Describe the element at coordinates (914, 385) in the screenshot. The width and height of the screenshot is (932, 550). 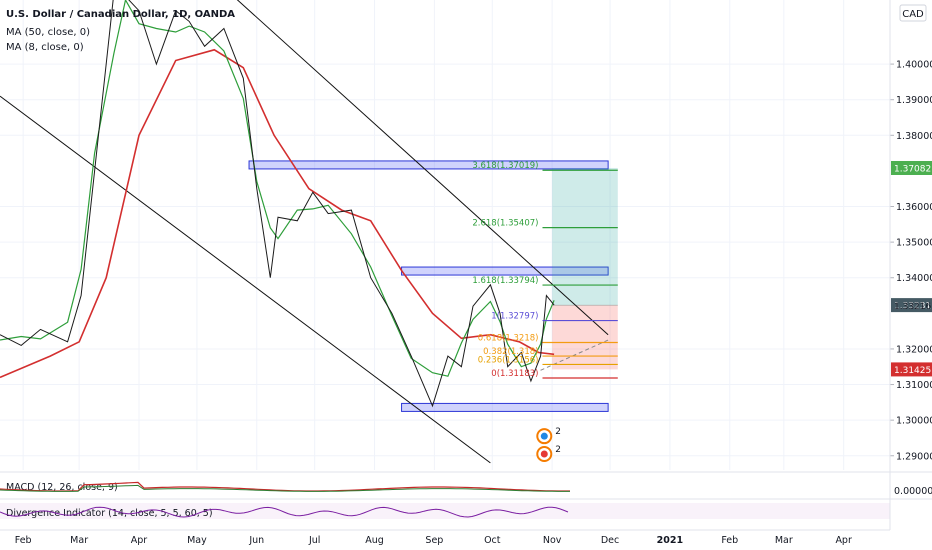
I see `y-tick-label: 1.31000` at that location.